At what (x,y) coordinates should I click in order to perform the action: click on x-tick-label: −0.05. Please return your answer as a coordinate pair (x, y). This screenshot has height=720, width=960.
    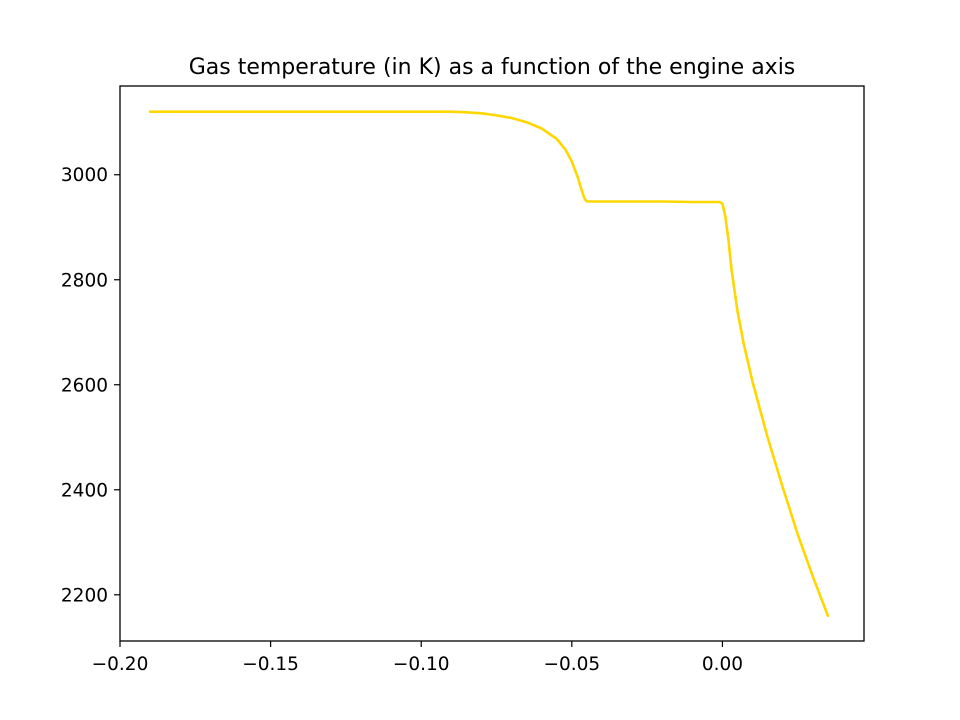
    Looking at the image, I should click on (571, 664).